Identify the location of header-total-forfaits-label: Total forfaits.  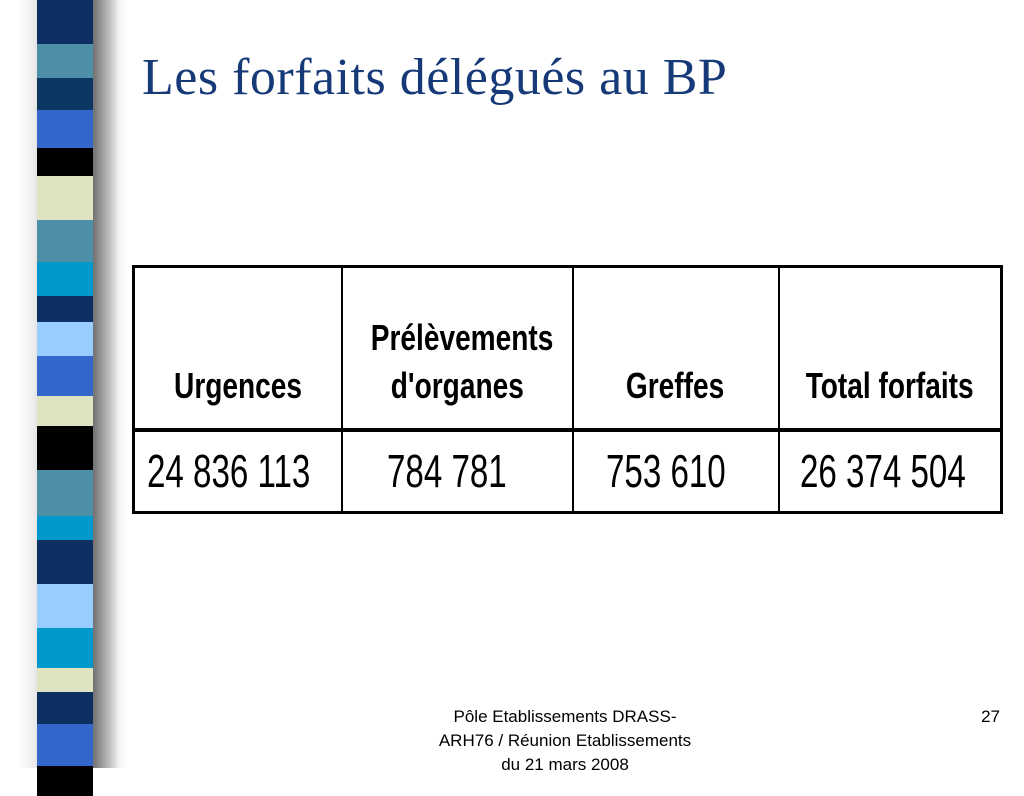
(889, 385).